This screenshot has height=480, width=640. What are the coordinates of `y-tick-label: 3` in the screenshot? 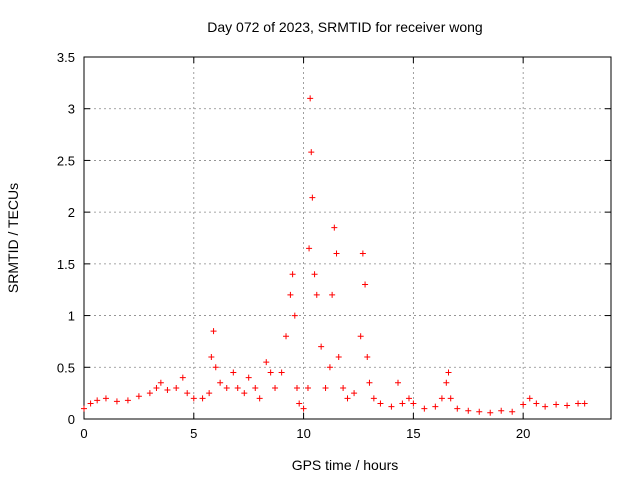 It's located at (71, 109).